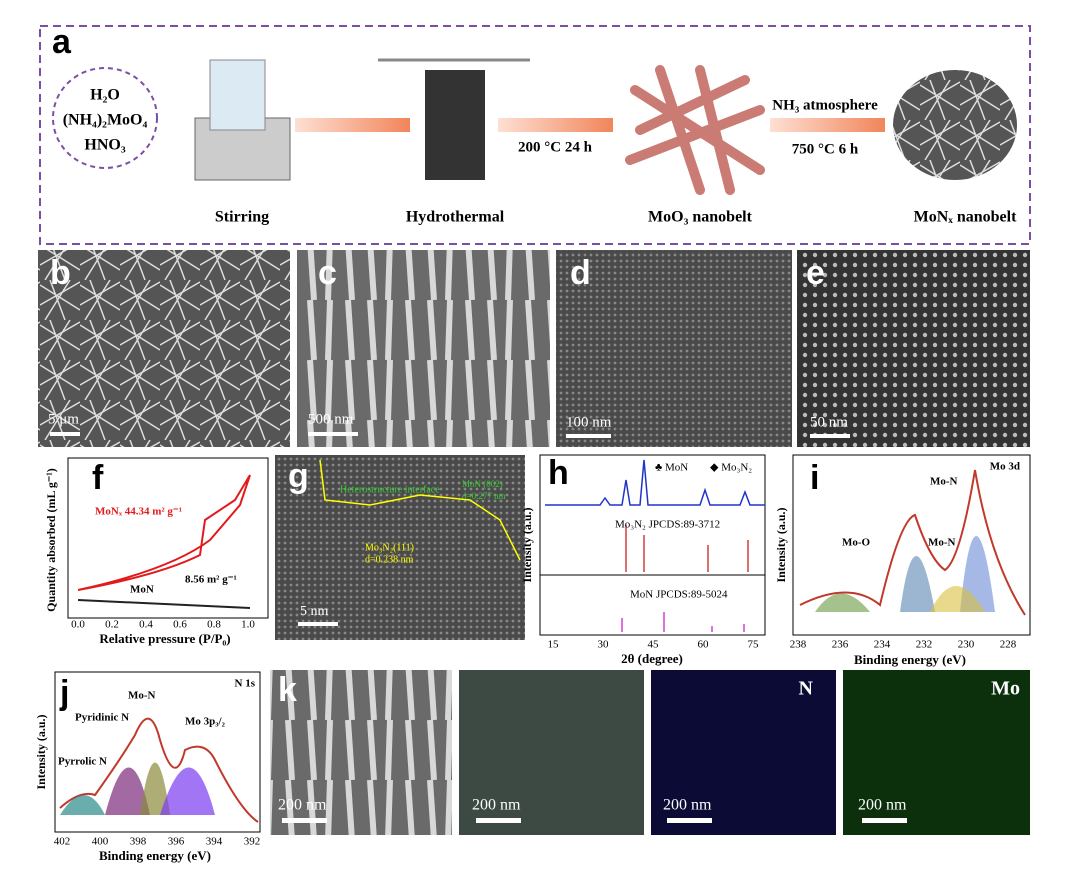  Describe the element at coordinates (287, 690) in the screenshot. I see `panel-label: k` at that location.